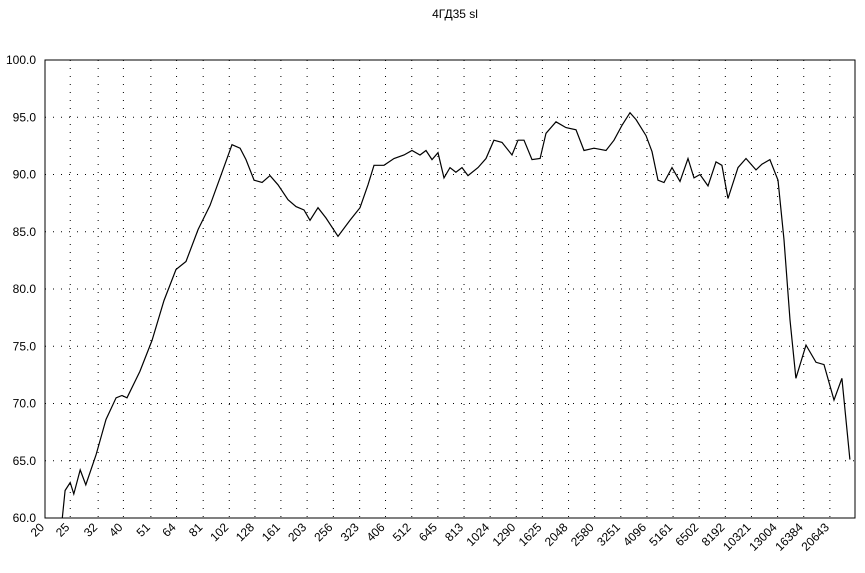  What do you see at coordinates (169, 530) in the screenshot?
I see `x-tick-label: 64` at bounding box center [169, 530].